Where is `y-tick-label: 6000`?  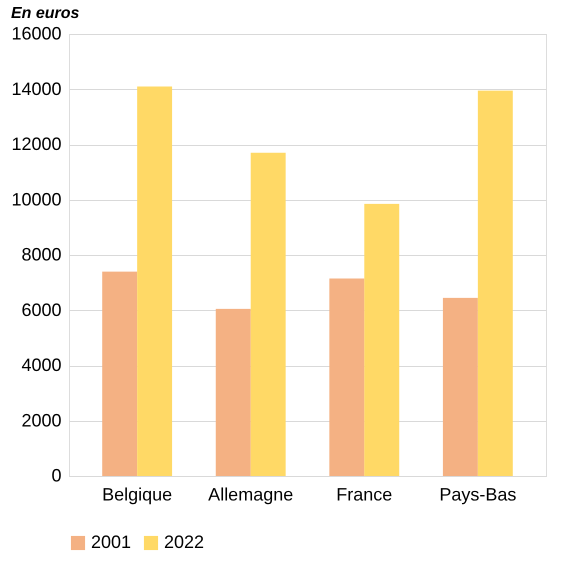 y-tick-label: 6000 is located at coordinates (41, 310).